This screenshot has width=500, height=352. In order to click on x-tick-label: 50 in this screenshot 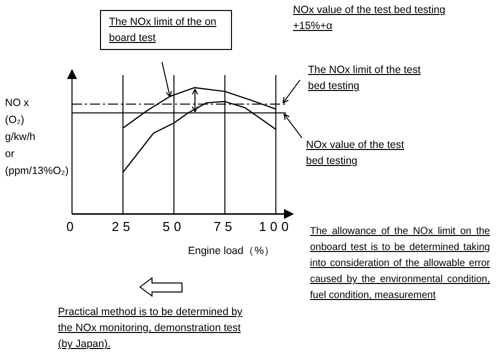, I will do `click(174, 226)`.